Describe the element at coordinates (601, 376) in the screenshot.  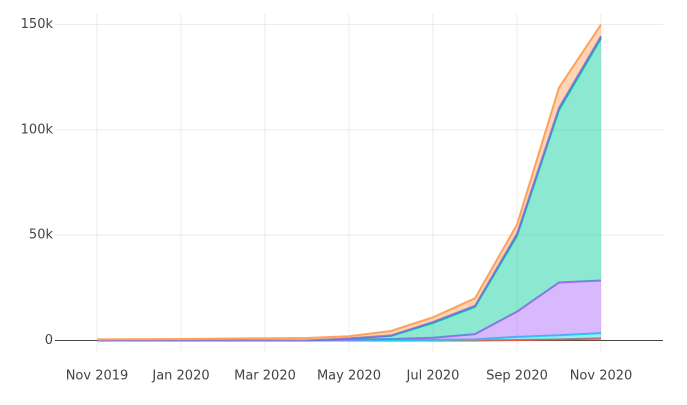
I see `x-tick-label: Nov 2020` at that location.